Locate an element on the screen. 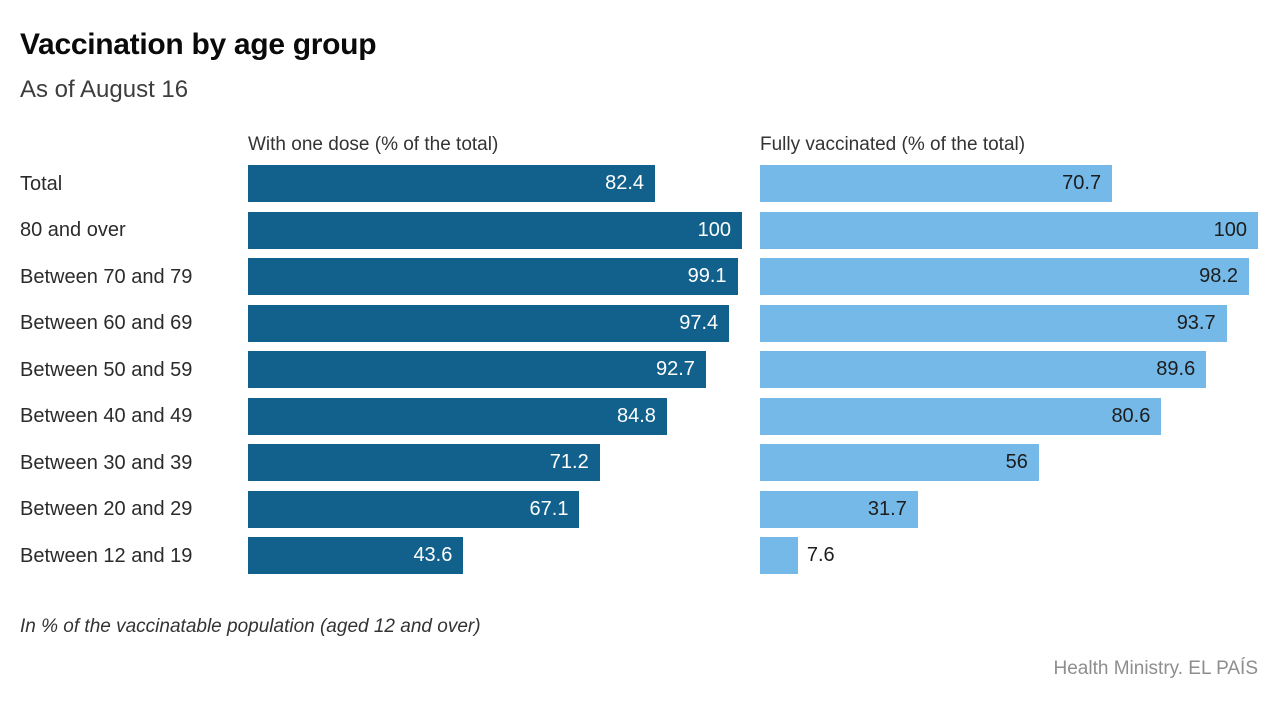 Image resolution: width=1280 pixels, height=702 pixels. fully-vaccinated-panel: 31.7 is located at coordinates (1009, 509).